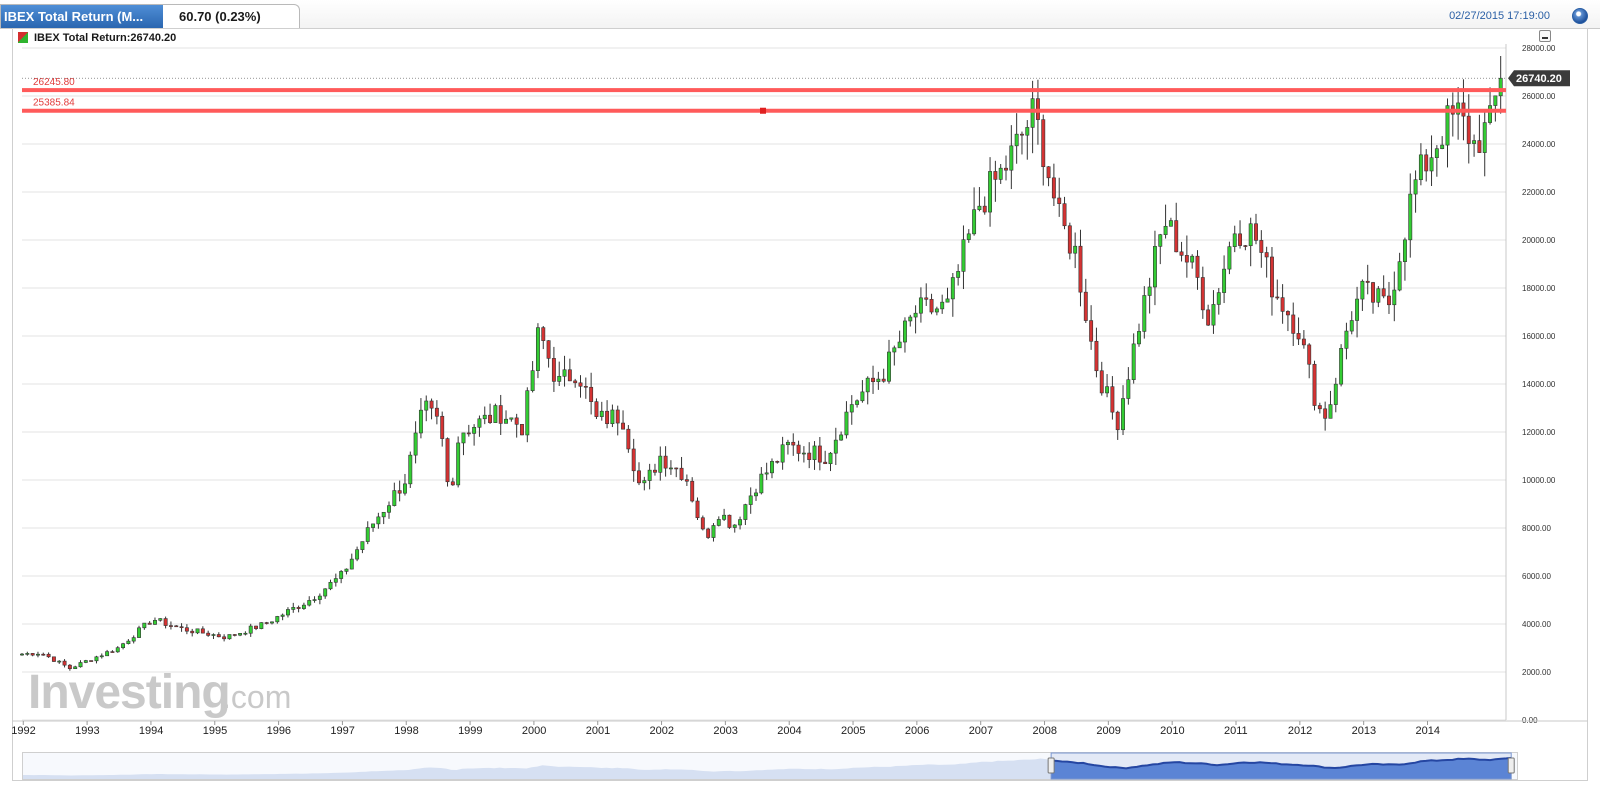 Image resolution: width=1600 pixels, height=807 pixels. What do you see at coordinates (1536, 624) in the screenshot?
I see `y-tick-label: 4000.00` at bounding box center [1536, 624].